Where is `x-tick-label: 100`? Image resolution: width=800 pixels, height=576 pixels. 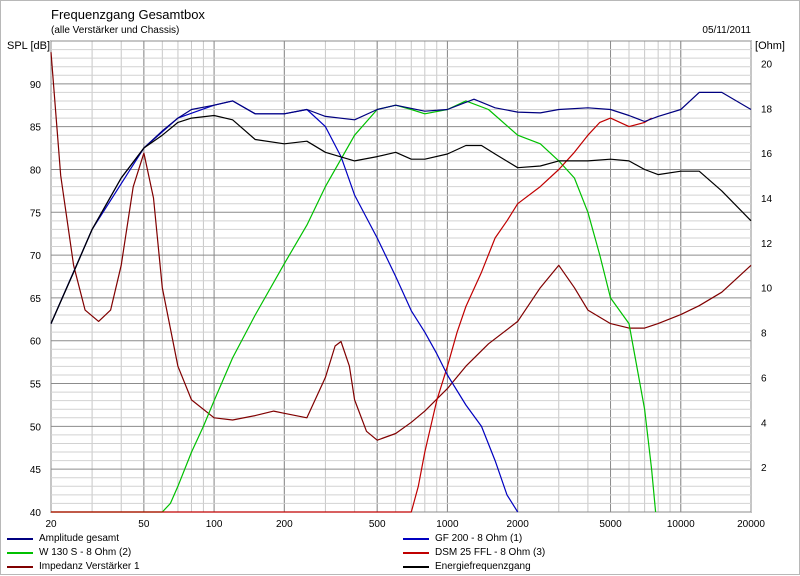
x-tick-label: 100 is located at coordinates (214, 524).